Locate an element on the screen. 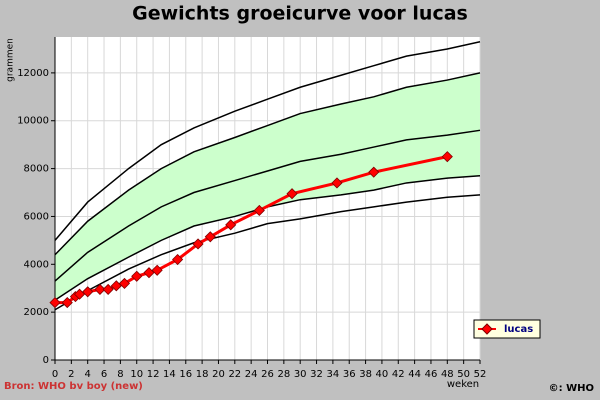 Image resolution: width=600 pixels, height=400 pixels. legend-marker is located at coordinates (487, 329).